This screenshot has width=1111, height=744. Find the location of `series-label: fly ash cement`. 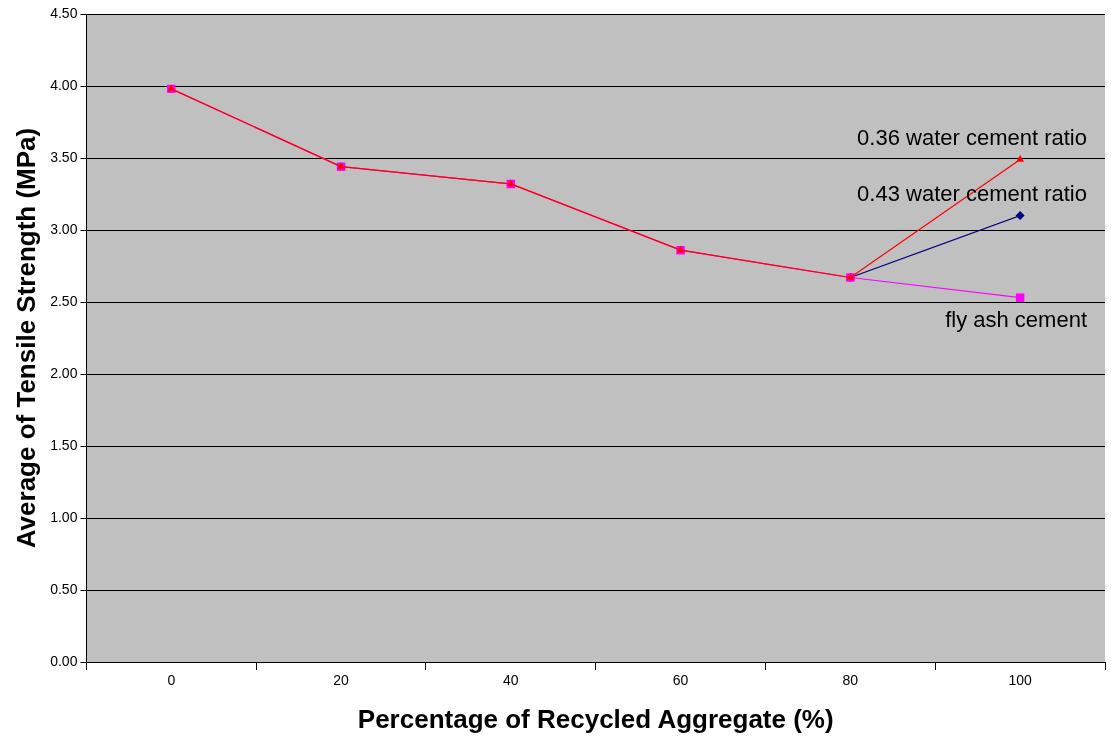

series-label: fly ash cement is located at coordinates (1016, 319).